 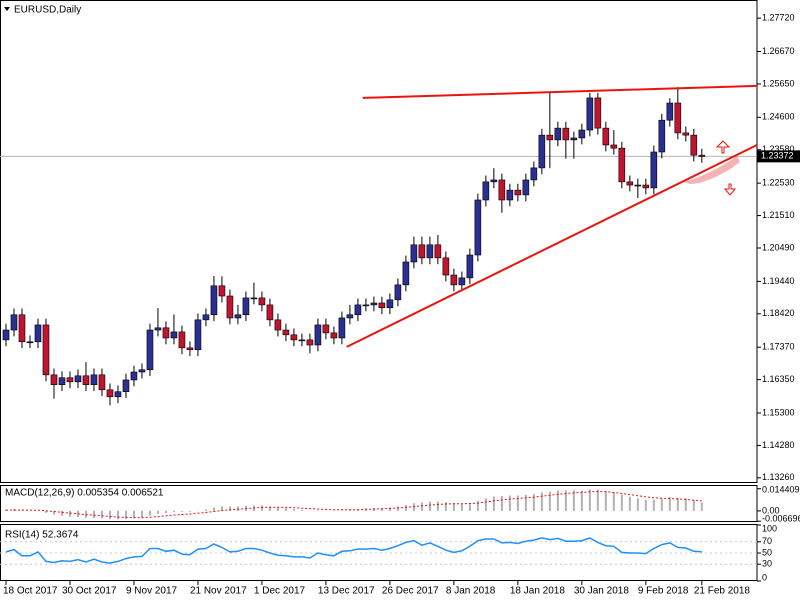 What do you see at coordinates (778, 149) in the screenshot?
I see `y-tick-label: 1.23580` at bounding box center [778, 149].